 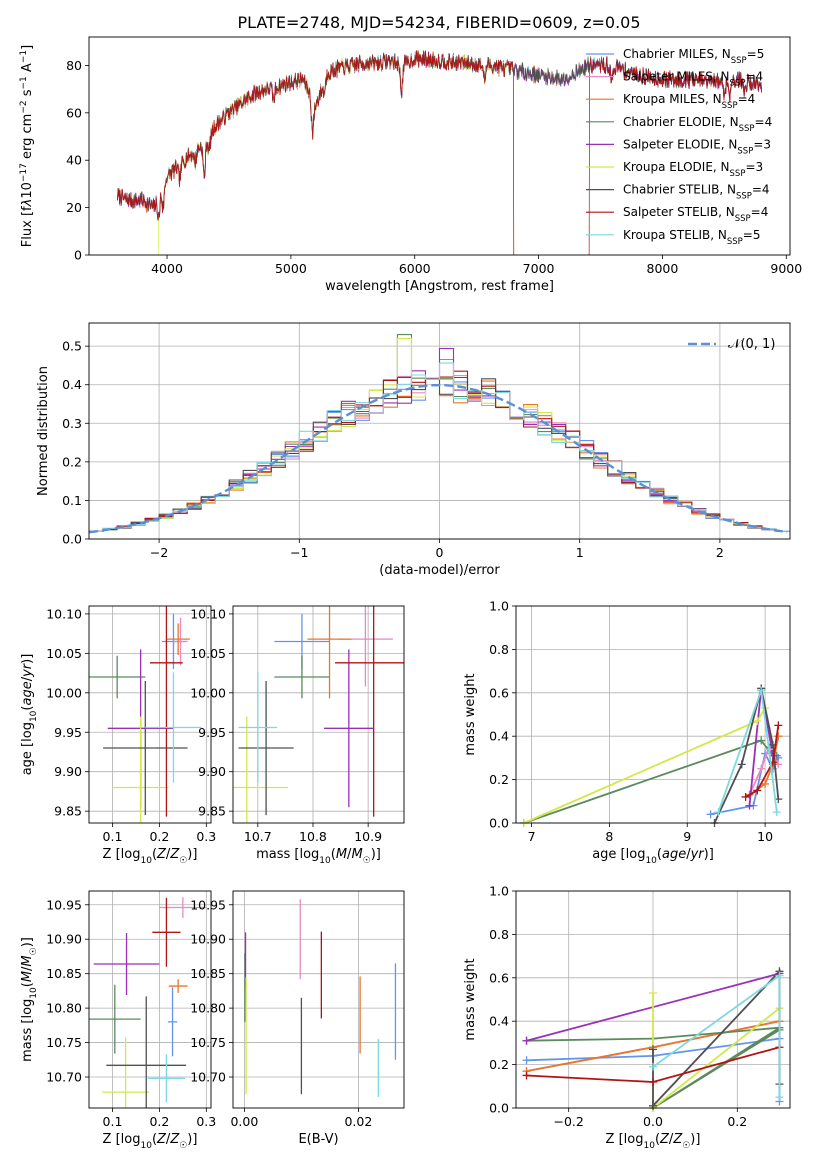 What do you see at coordinates (244, 1121) in the screenshot?
I see `x-tick-label: 0.00` at bounding box center [244, 1121].